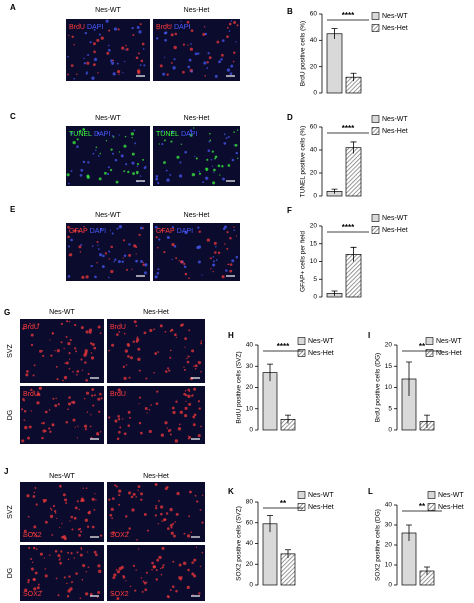 The image size is (474, 603). Describe the element at coordinates (290, 11) in the screenshot. I see `panel-letter: B` at that location.